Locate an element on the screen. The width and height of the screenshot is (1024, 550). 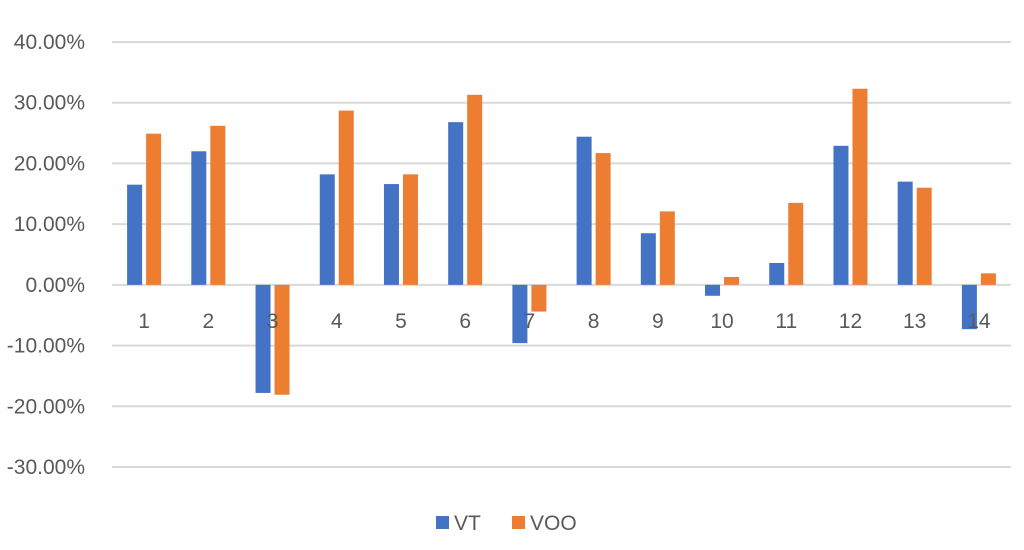
x-tick-label: 4 is located at coordinates (337, 321).